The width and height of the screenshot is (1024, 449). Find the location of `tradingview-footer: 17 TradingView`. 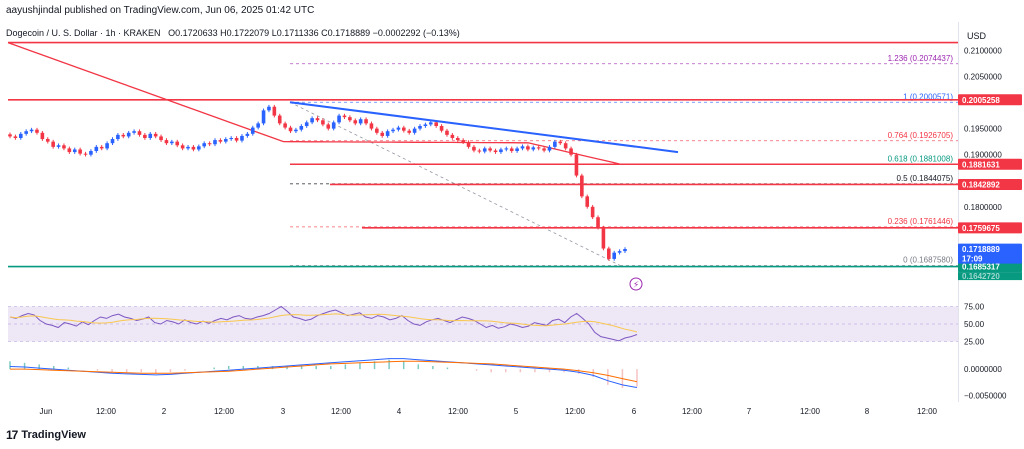

tradingview-footer: 17 TradingView is located at coordinates (46, 435).